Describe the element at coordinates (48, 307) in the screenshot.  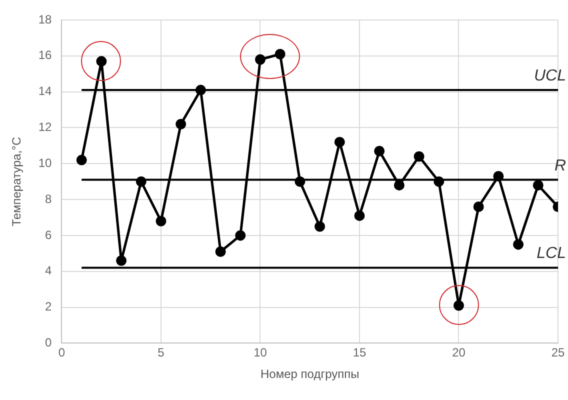
I see `y-tick-label: 2` at that location.